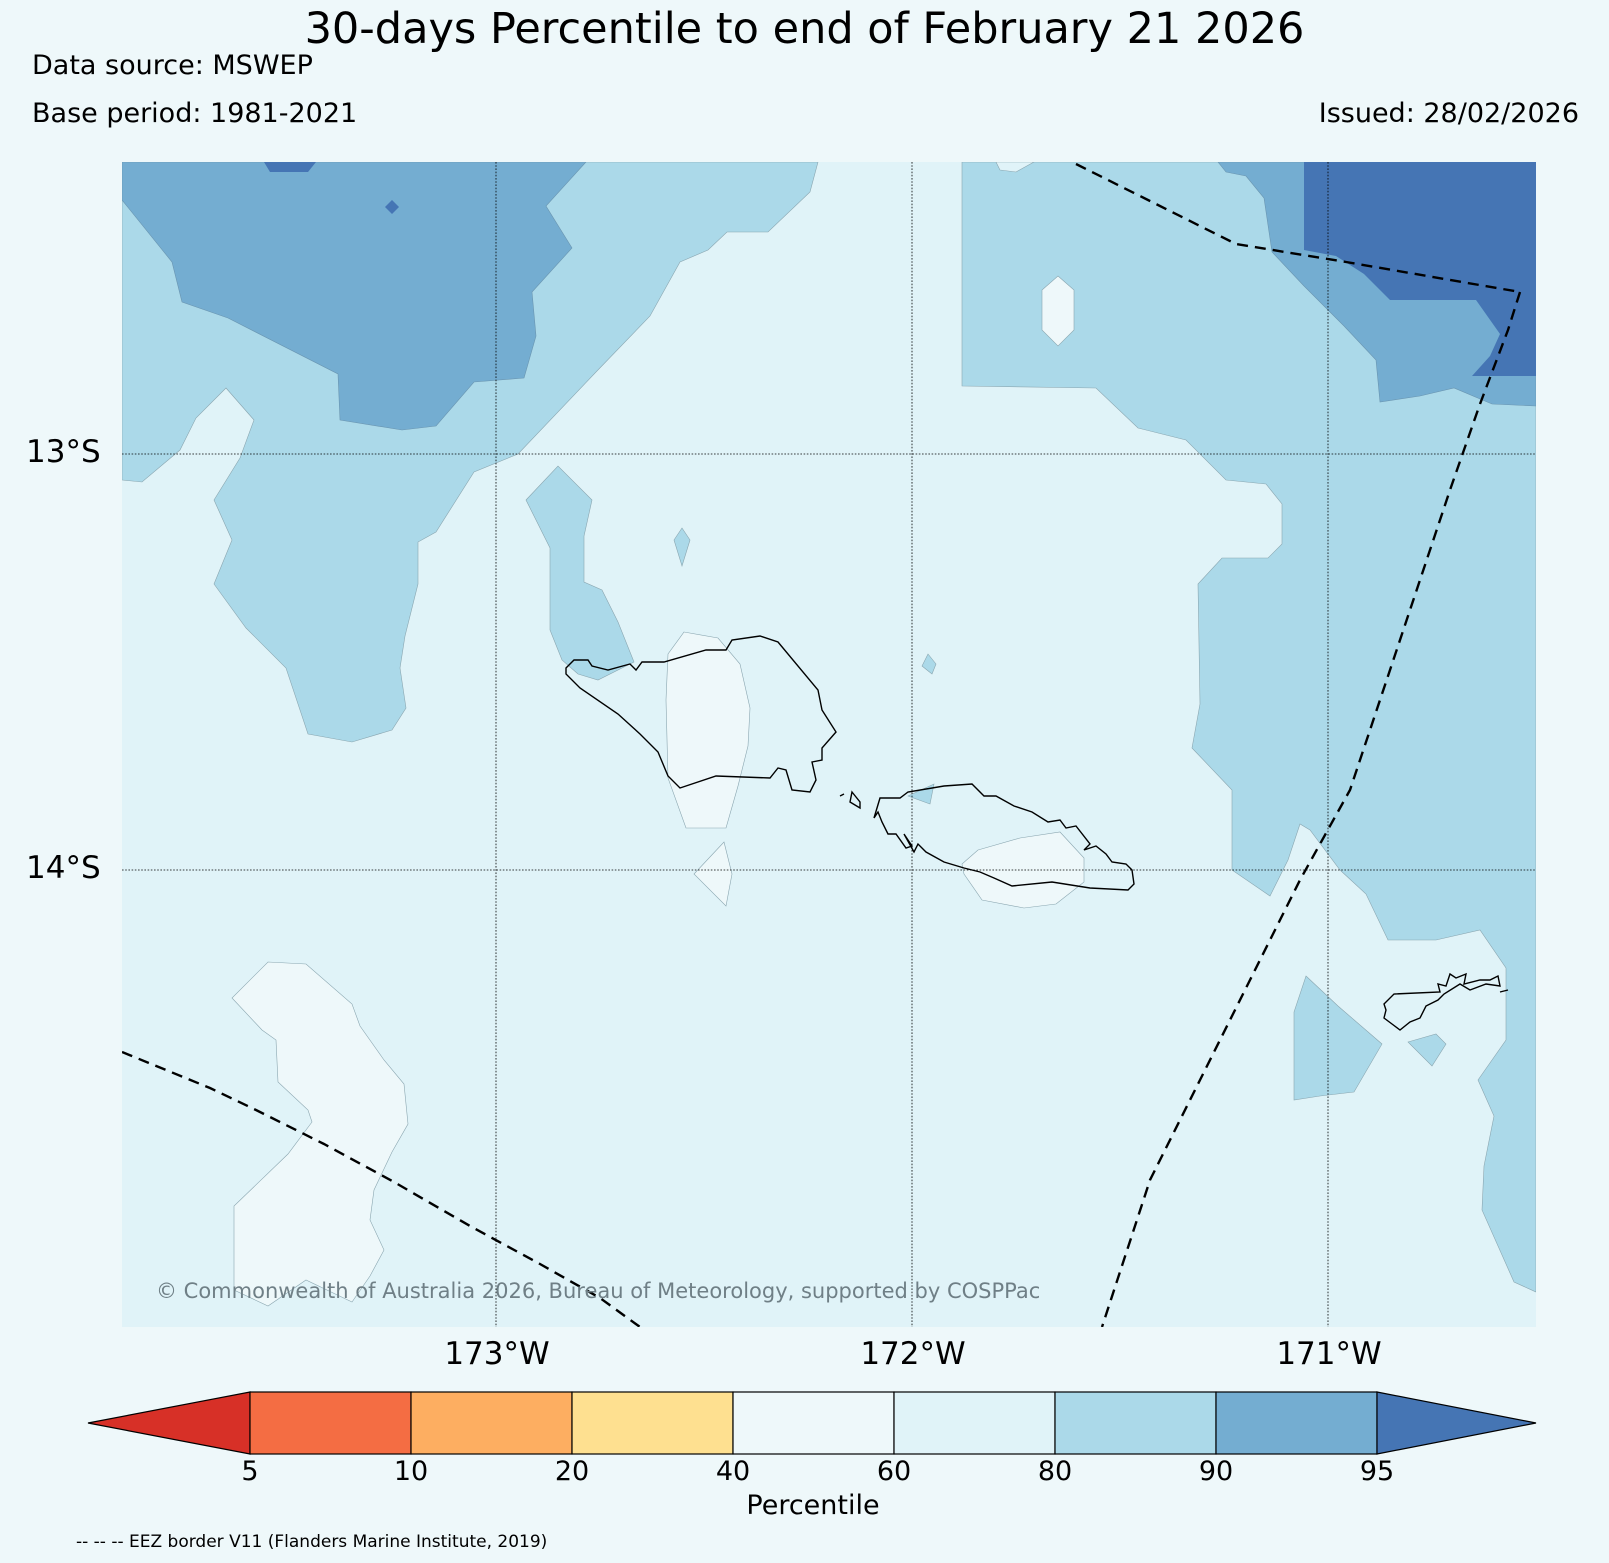 Image resolution: width=1609 pixels, height=1563 pixels. I want to click on colorbar-tick-60: 60, so click(894, 1471).